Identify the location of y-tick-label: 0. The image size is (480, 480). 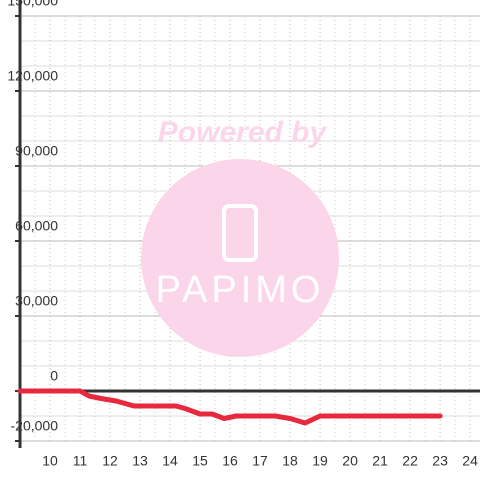
(54, 376).